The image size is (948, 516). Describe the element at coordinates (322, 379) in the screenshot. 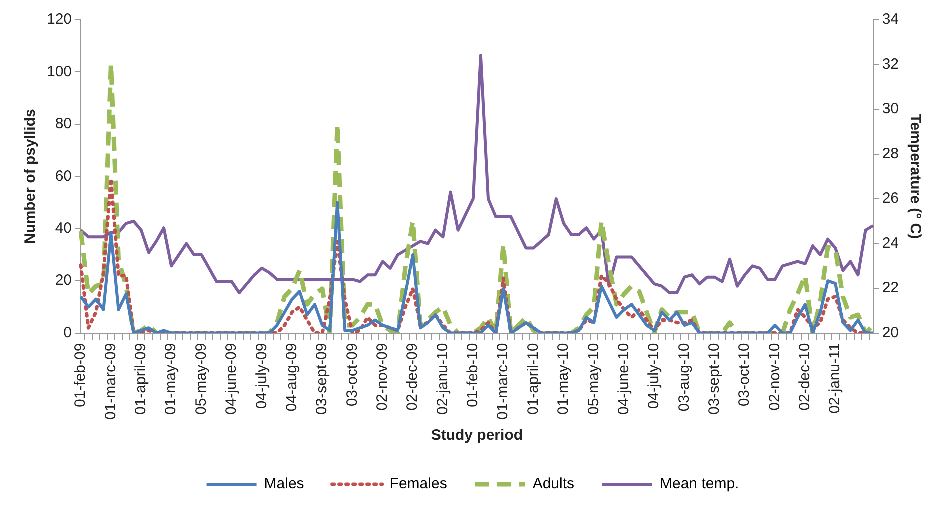

I see `x-tick-label: 03-sept-09` at that location.